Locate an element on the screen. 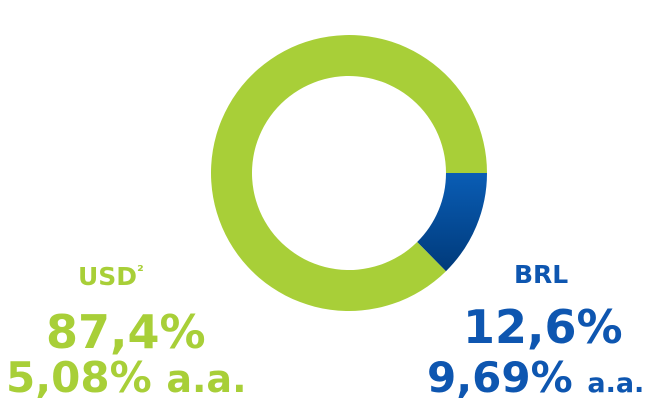 The image size is (647, 399). usd-slice-percentage: 87,4% is located at coordinates (126, 332).